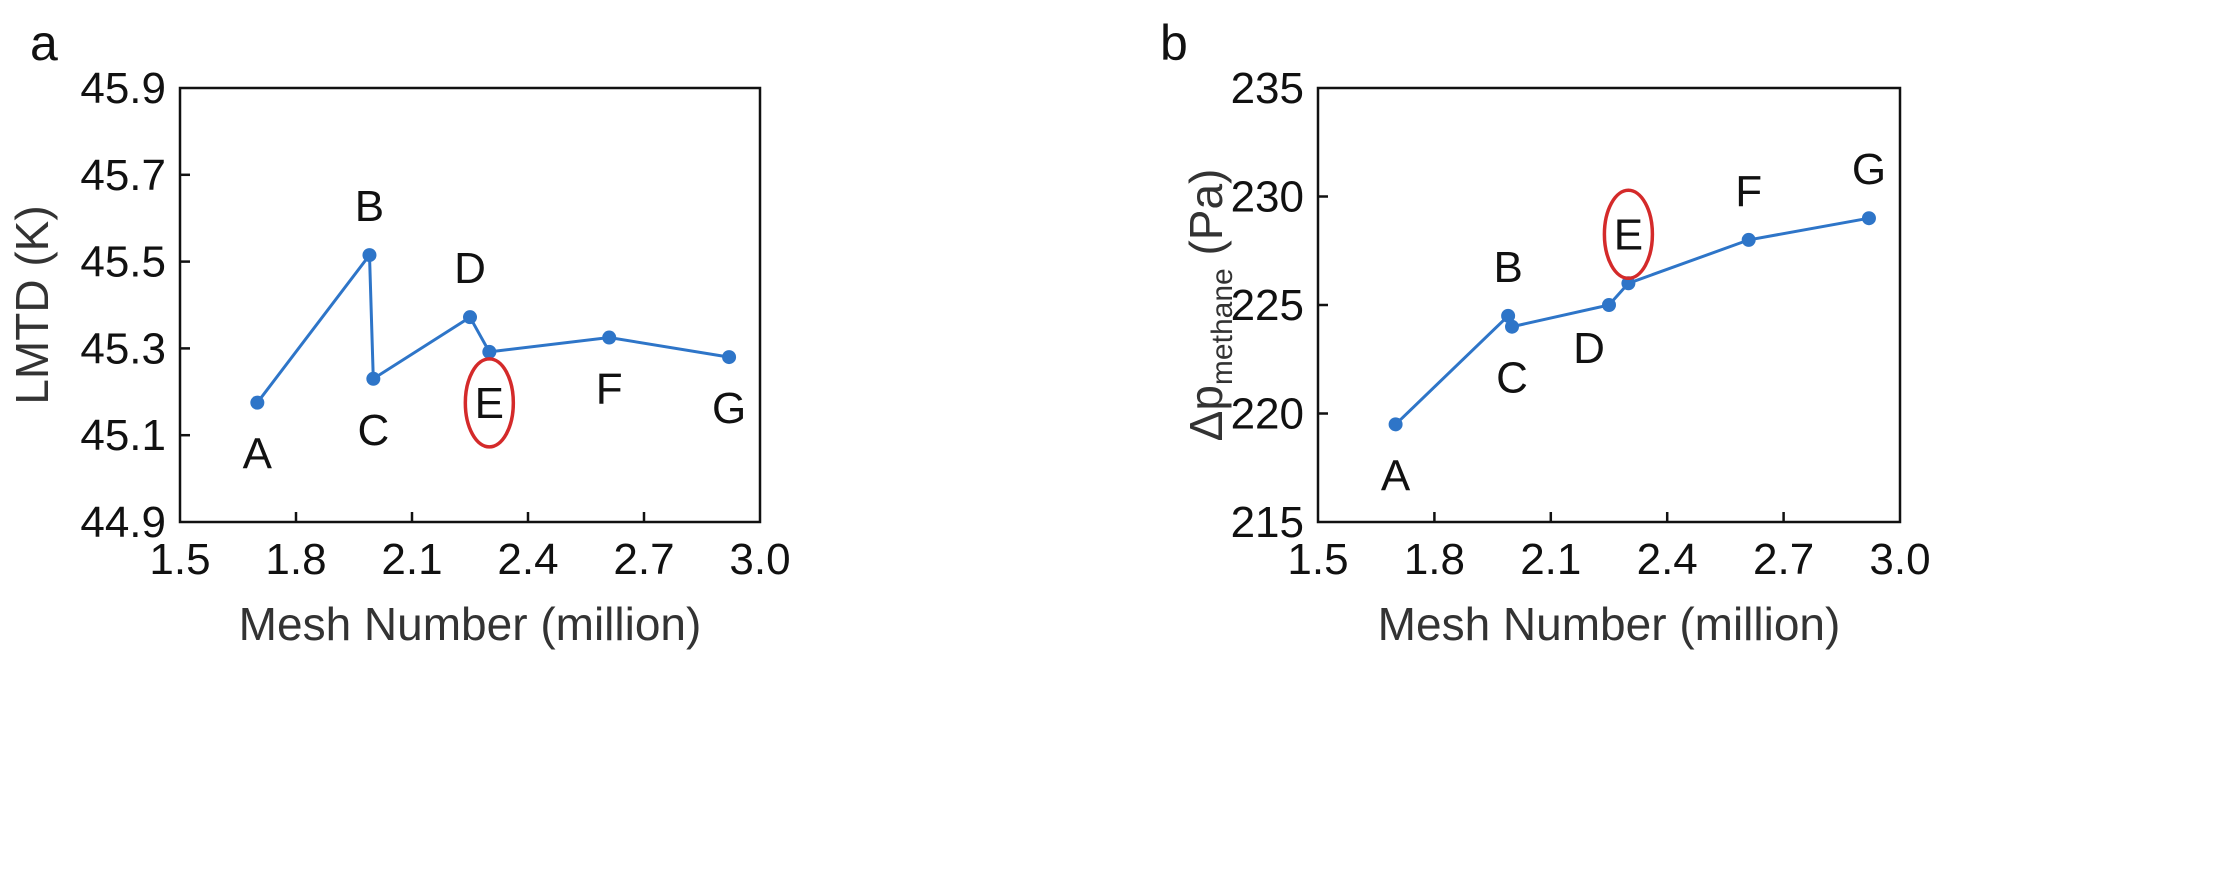  I want to click on y-tick-label: 220, so click(1267, 414).